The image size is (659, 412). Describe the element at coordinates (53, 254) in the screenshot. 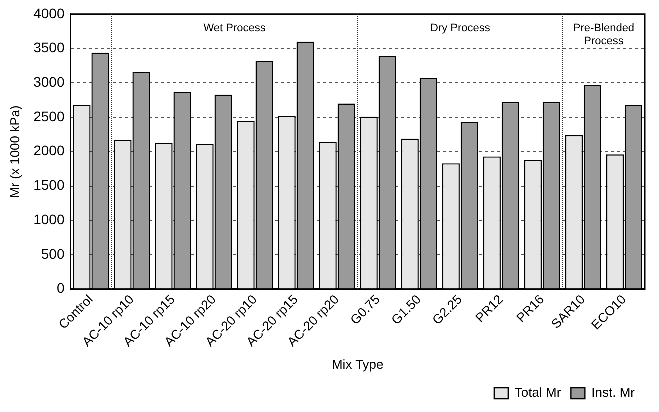

I see `y-tick-label: 500` at that location.